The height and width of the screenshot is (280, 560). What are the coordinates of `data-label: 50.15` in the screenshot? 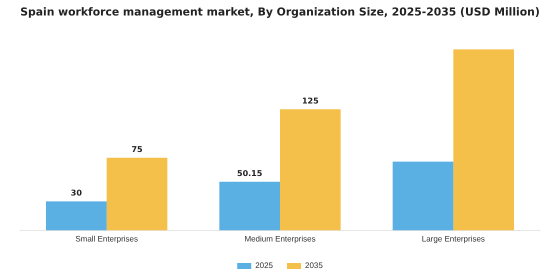 It's located at (250, 173).